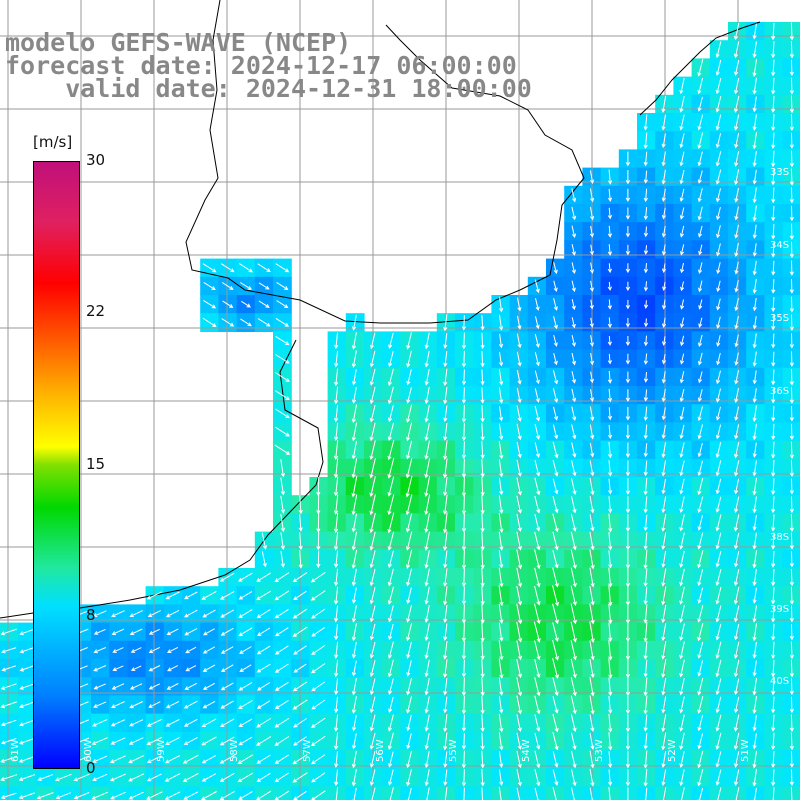 Image resolution: width=800 pixels, height=800 pixels. What do you see at coordinates (96, 160) in the screenshot?
I see `colorbar-tick-30: 30` at bounding box center [96, 160].